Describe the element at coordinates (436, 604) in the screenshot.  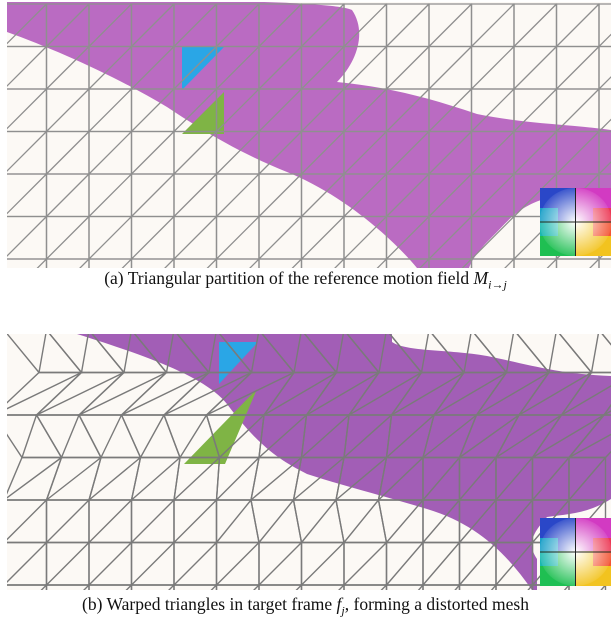
I see `caption-b-text-2: , forming a distorted mesh` at that location.